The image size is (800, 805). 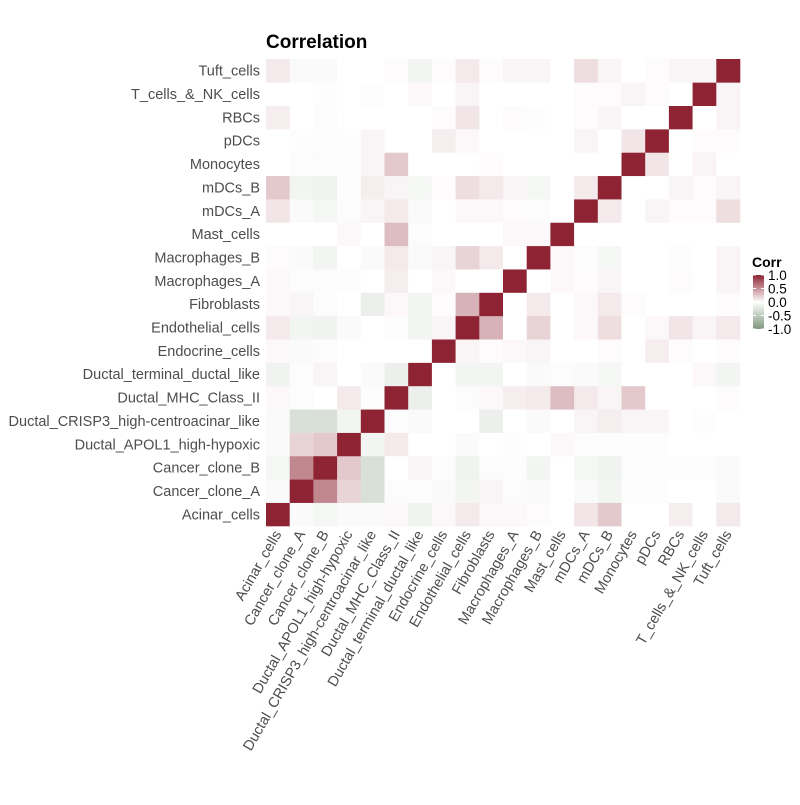 I want to click on y-tick-label: Cancer_clone_B, so click(x=206, y=469).